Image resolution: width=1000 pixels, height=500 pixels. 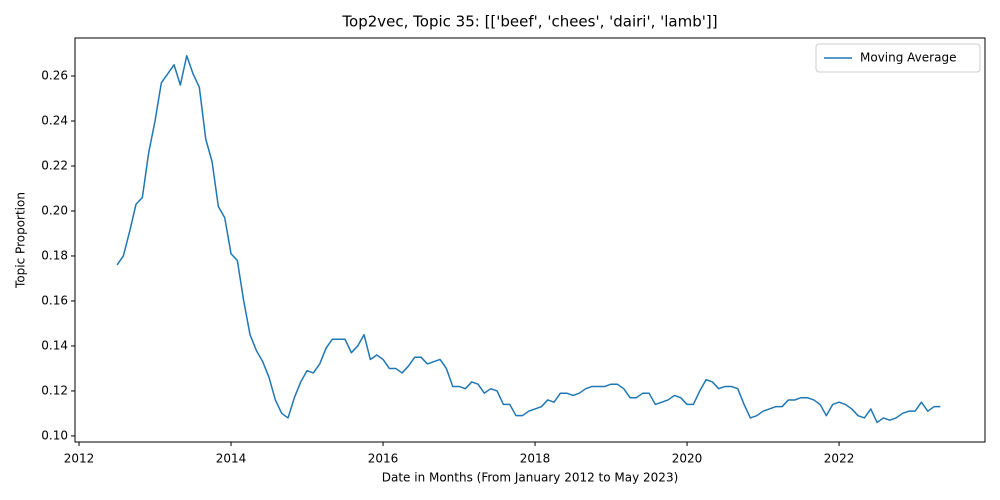 What do you see at coordinates (79, 459) in the screenshot?
I see `x-tick-label: 2012` at bounding box center [79, 459].